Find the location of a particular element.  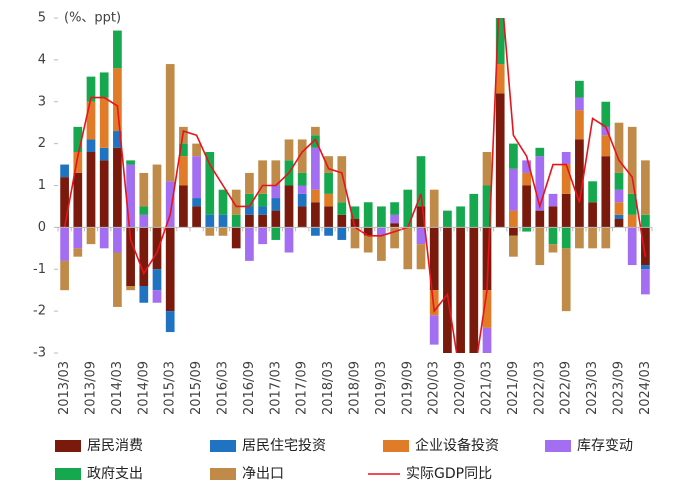

legend-label: 企业设备投资 is located at coordinates (457, 445).